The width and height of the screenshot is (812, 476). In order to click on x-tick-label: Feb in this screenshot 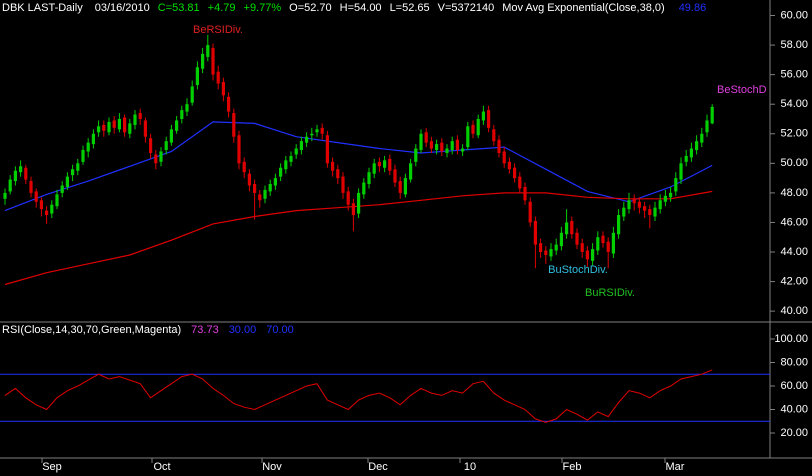, I will do `click(572, 467)`.